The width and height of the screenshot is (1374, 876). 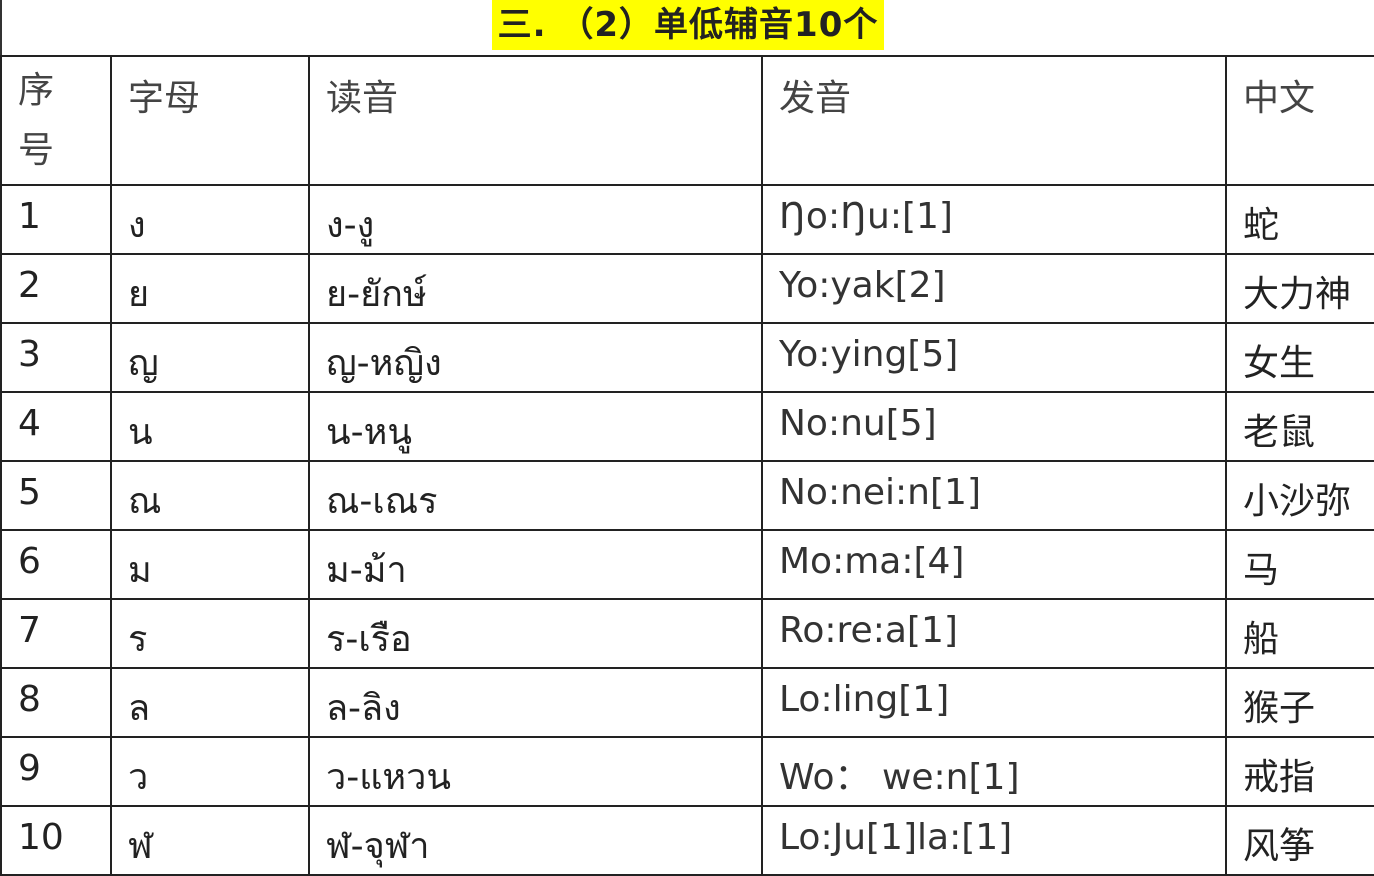 What do you see at coordinates (1299, 288) in the screenshot?
I see `row-chinese: 大力神` at bounding box center [1299, 288].